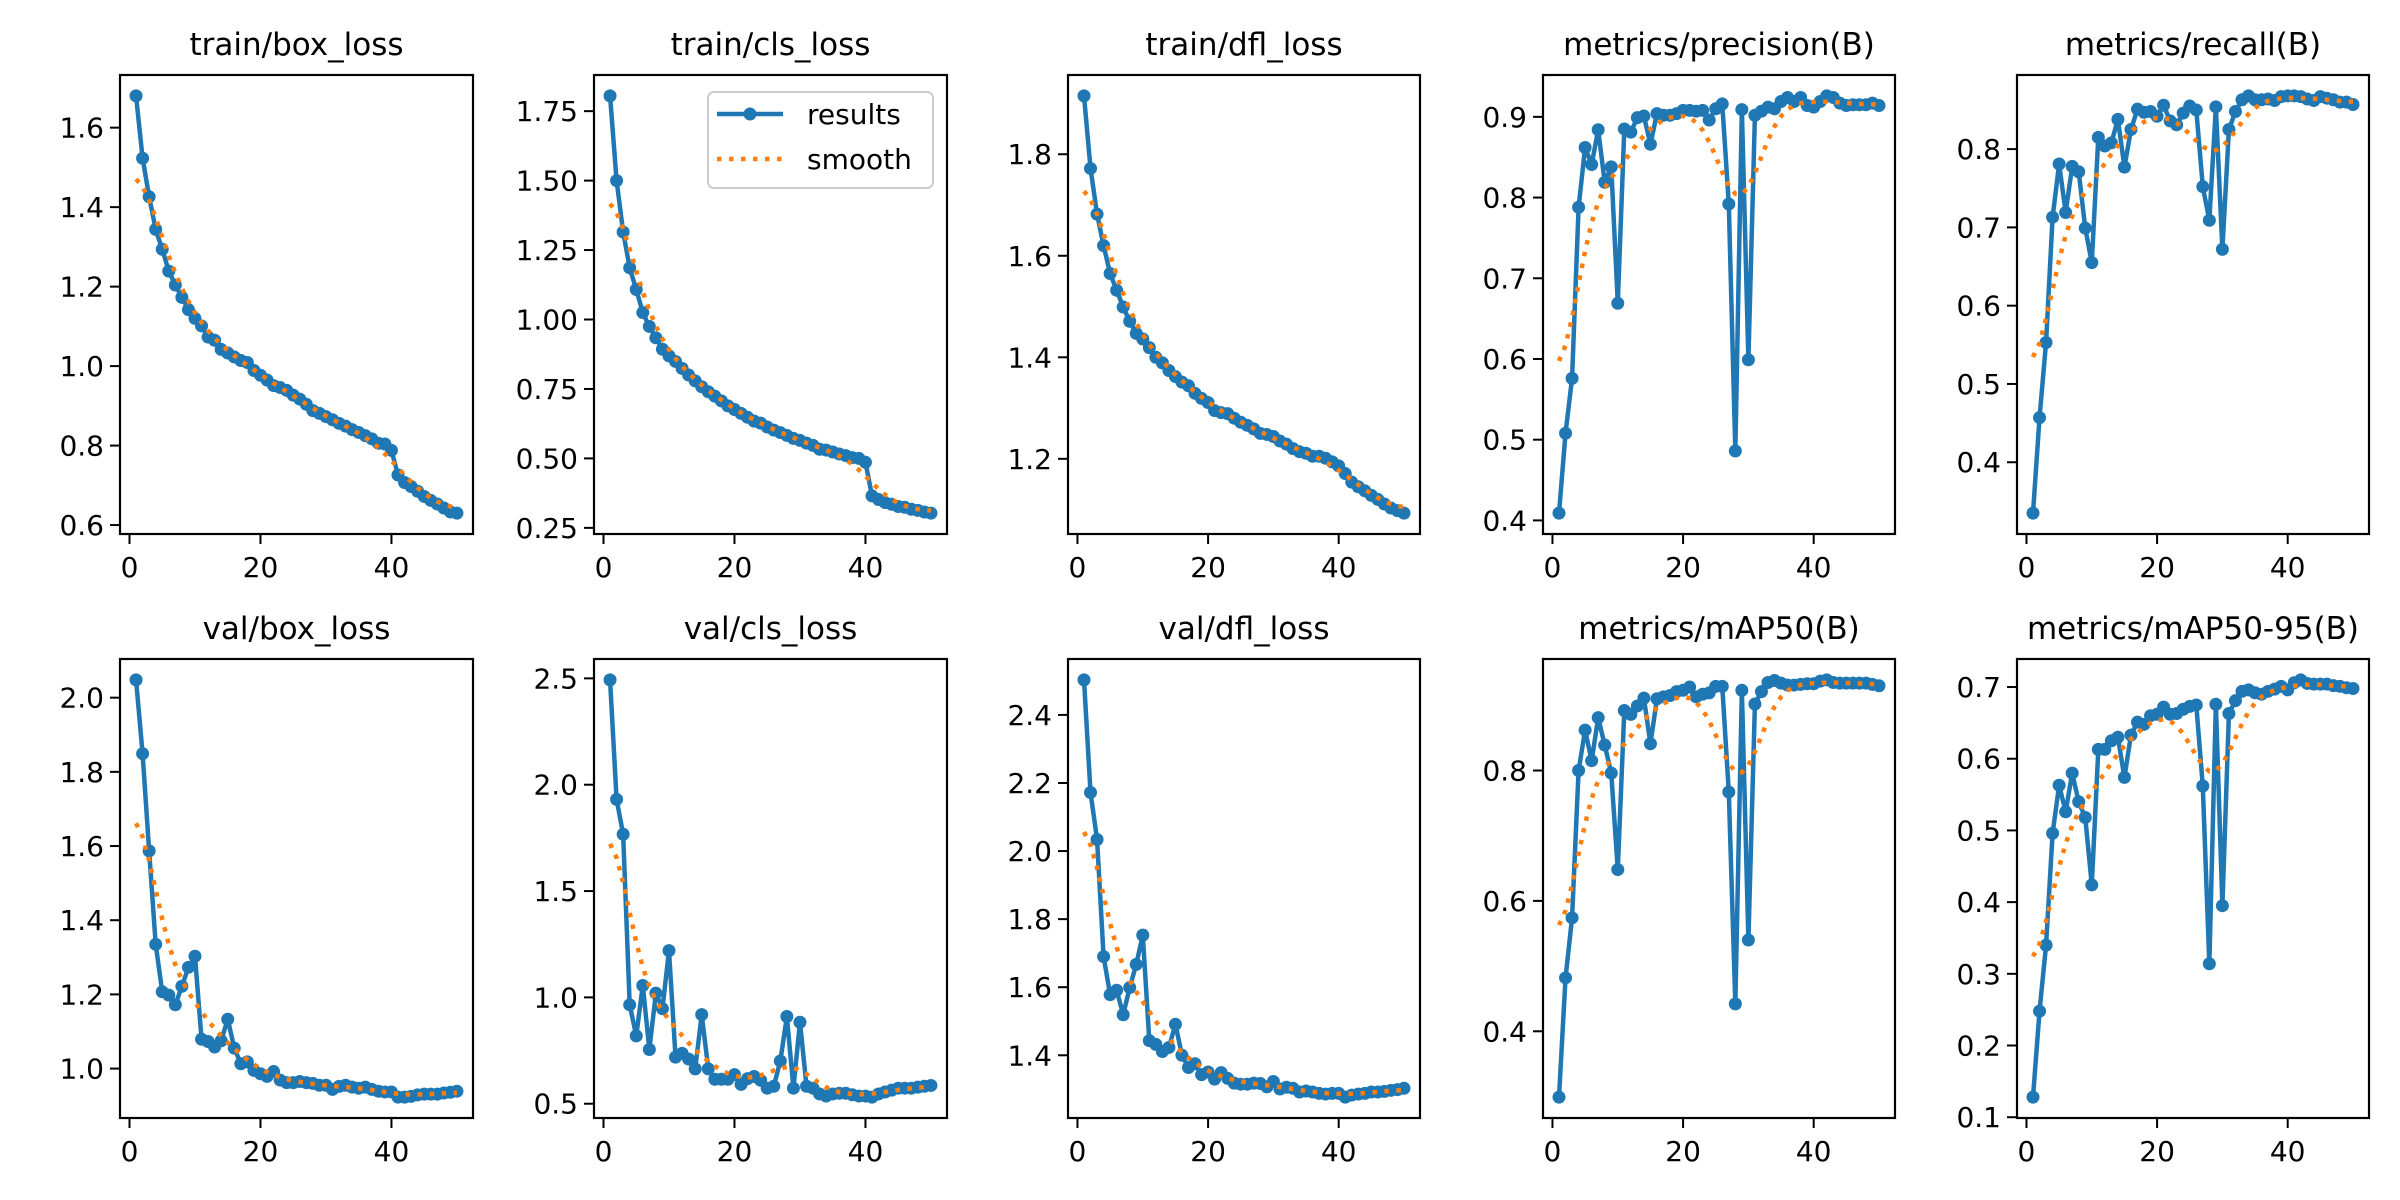  I want to click on chart-panel: metrics/mAP50(B) 0 20 40 0.4 0.6 0.8, so click(1689, 889).